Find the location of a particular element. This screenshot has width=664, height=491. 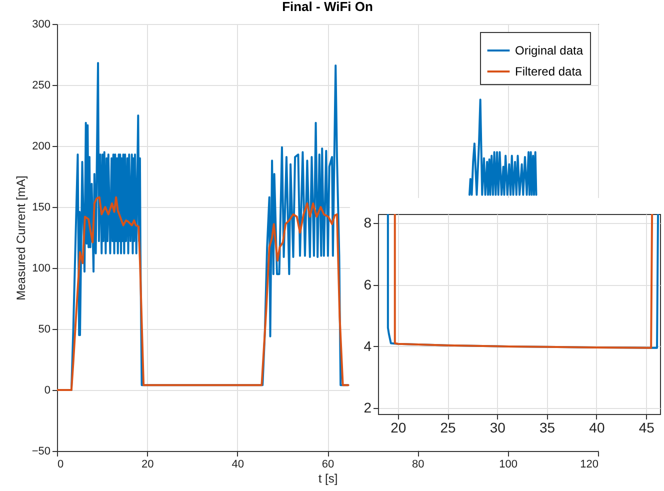

y-tick-label: −50 is located at coordinates (41, 452).